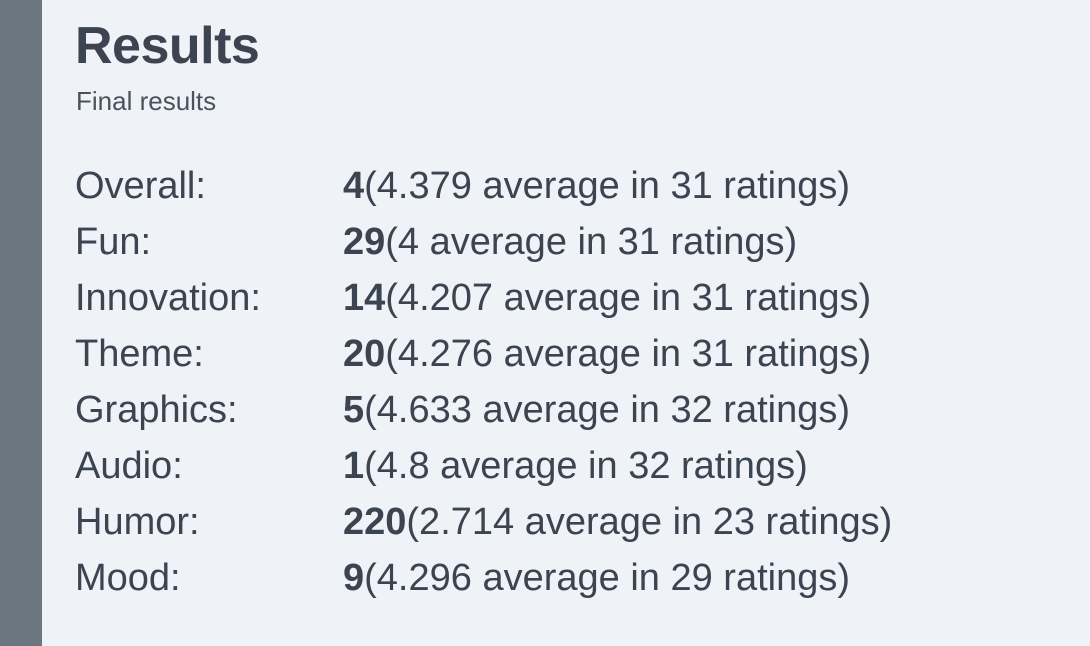 This screenshot has height=646, width=1090. I want to click on result-row-audio: Audio: 1 (4.8 average in 32 ratings), so click(575, 466).